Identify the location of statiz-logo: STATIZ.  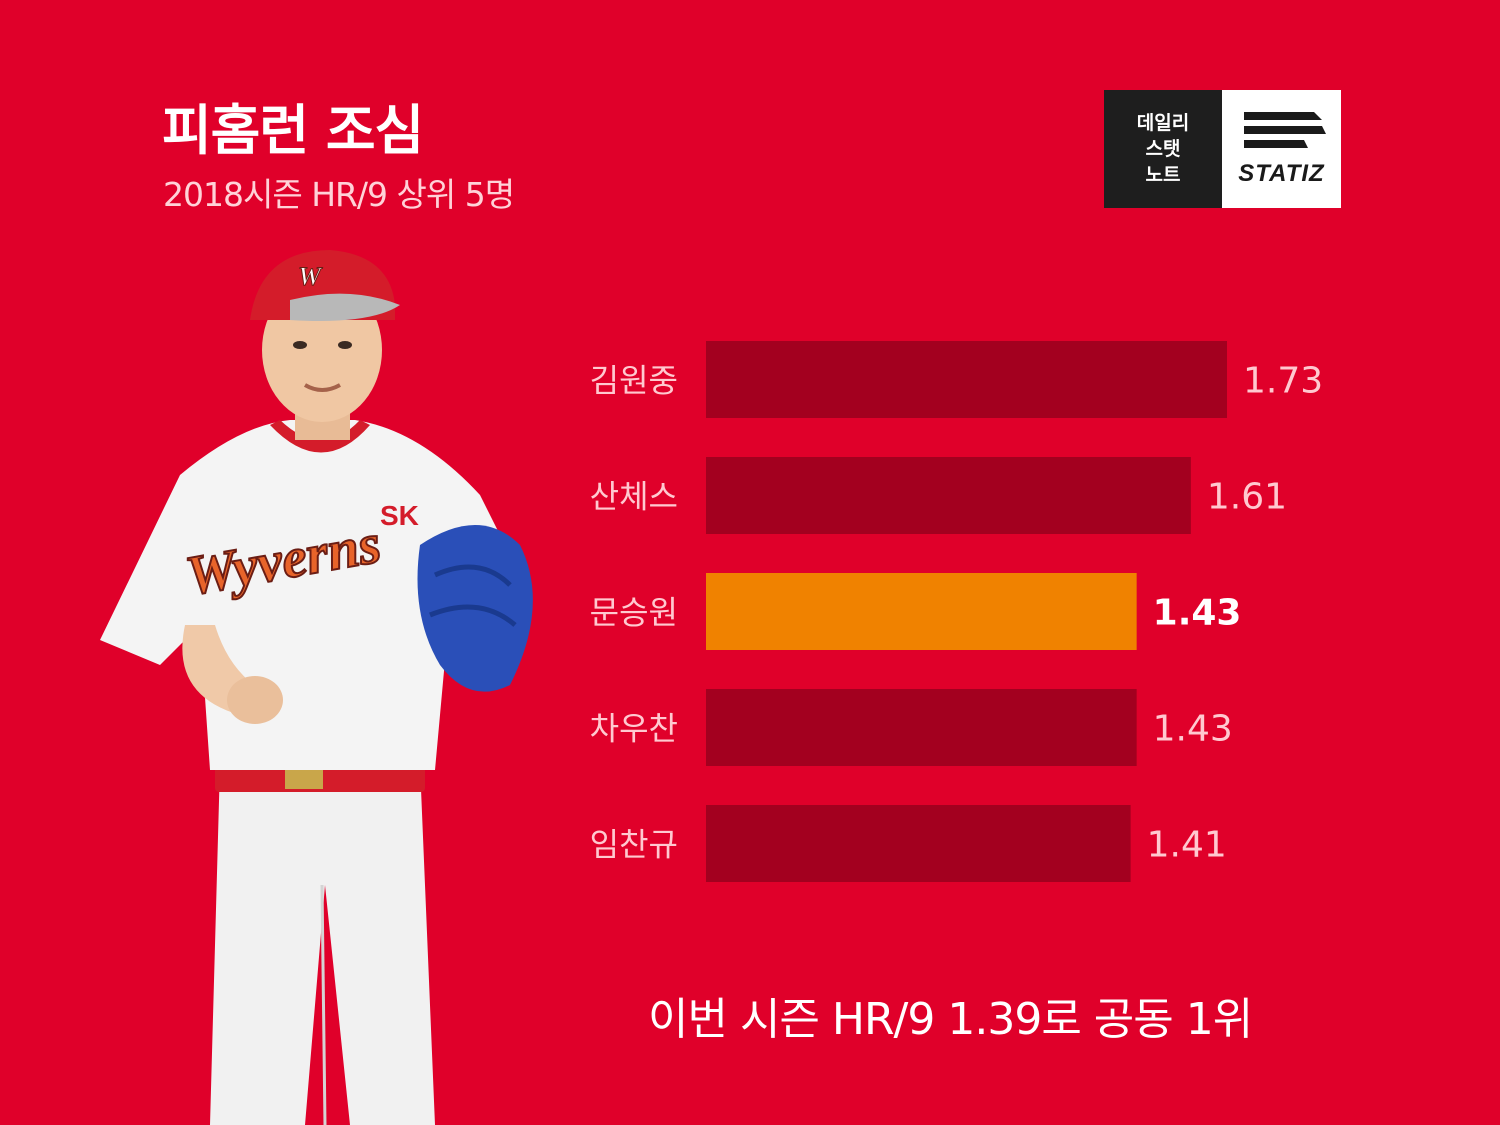
(1281, 149).